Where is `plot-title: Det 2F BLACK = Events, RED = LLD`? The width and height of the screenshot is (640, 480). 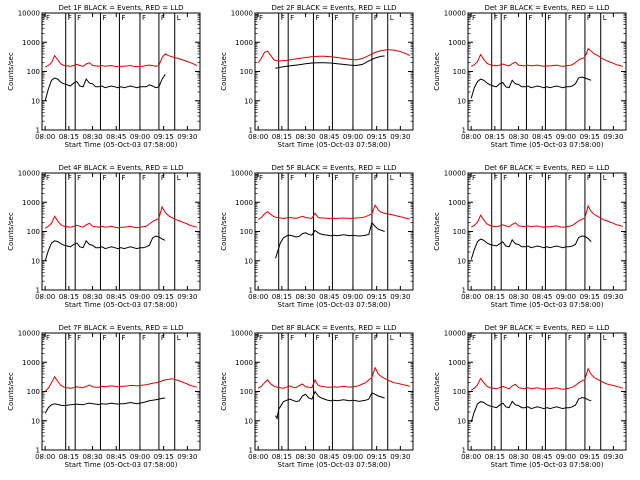
plot-title: Det 2F BLACK = Events, RED = LLD is located at coordinates (333, 8).